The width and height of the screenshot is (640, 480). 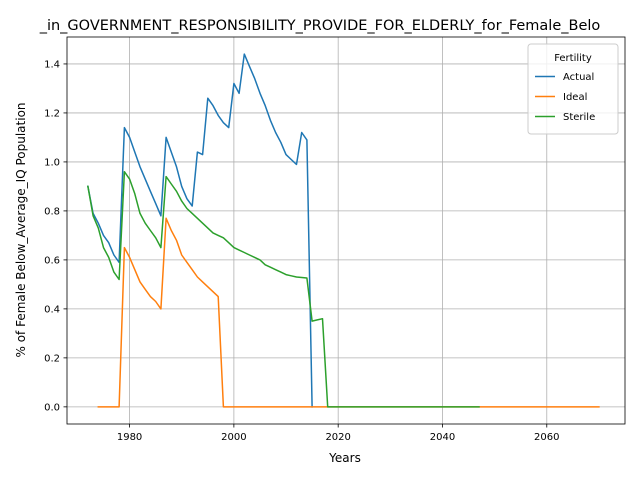 What do you see at coordinates (52, 162) in the screenshot?
I see `y-tick-label: 1.0` at bounding box center [52, 162].